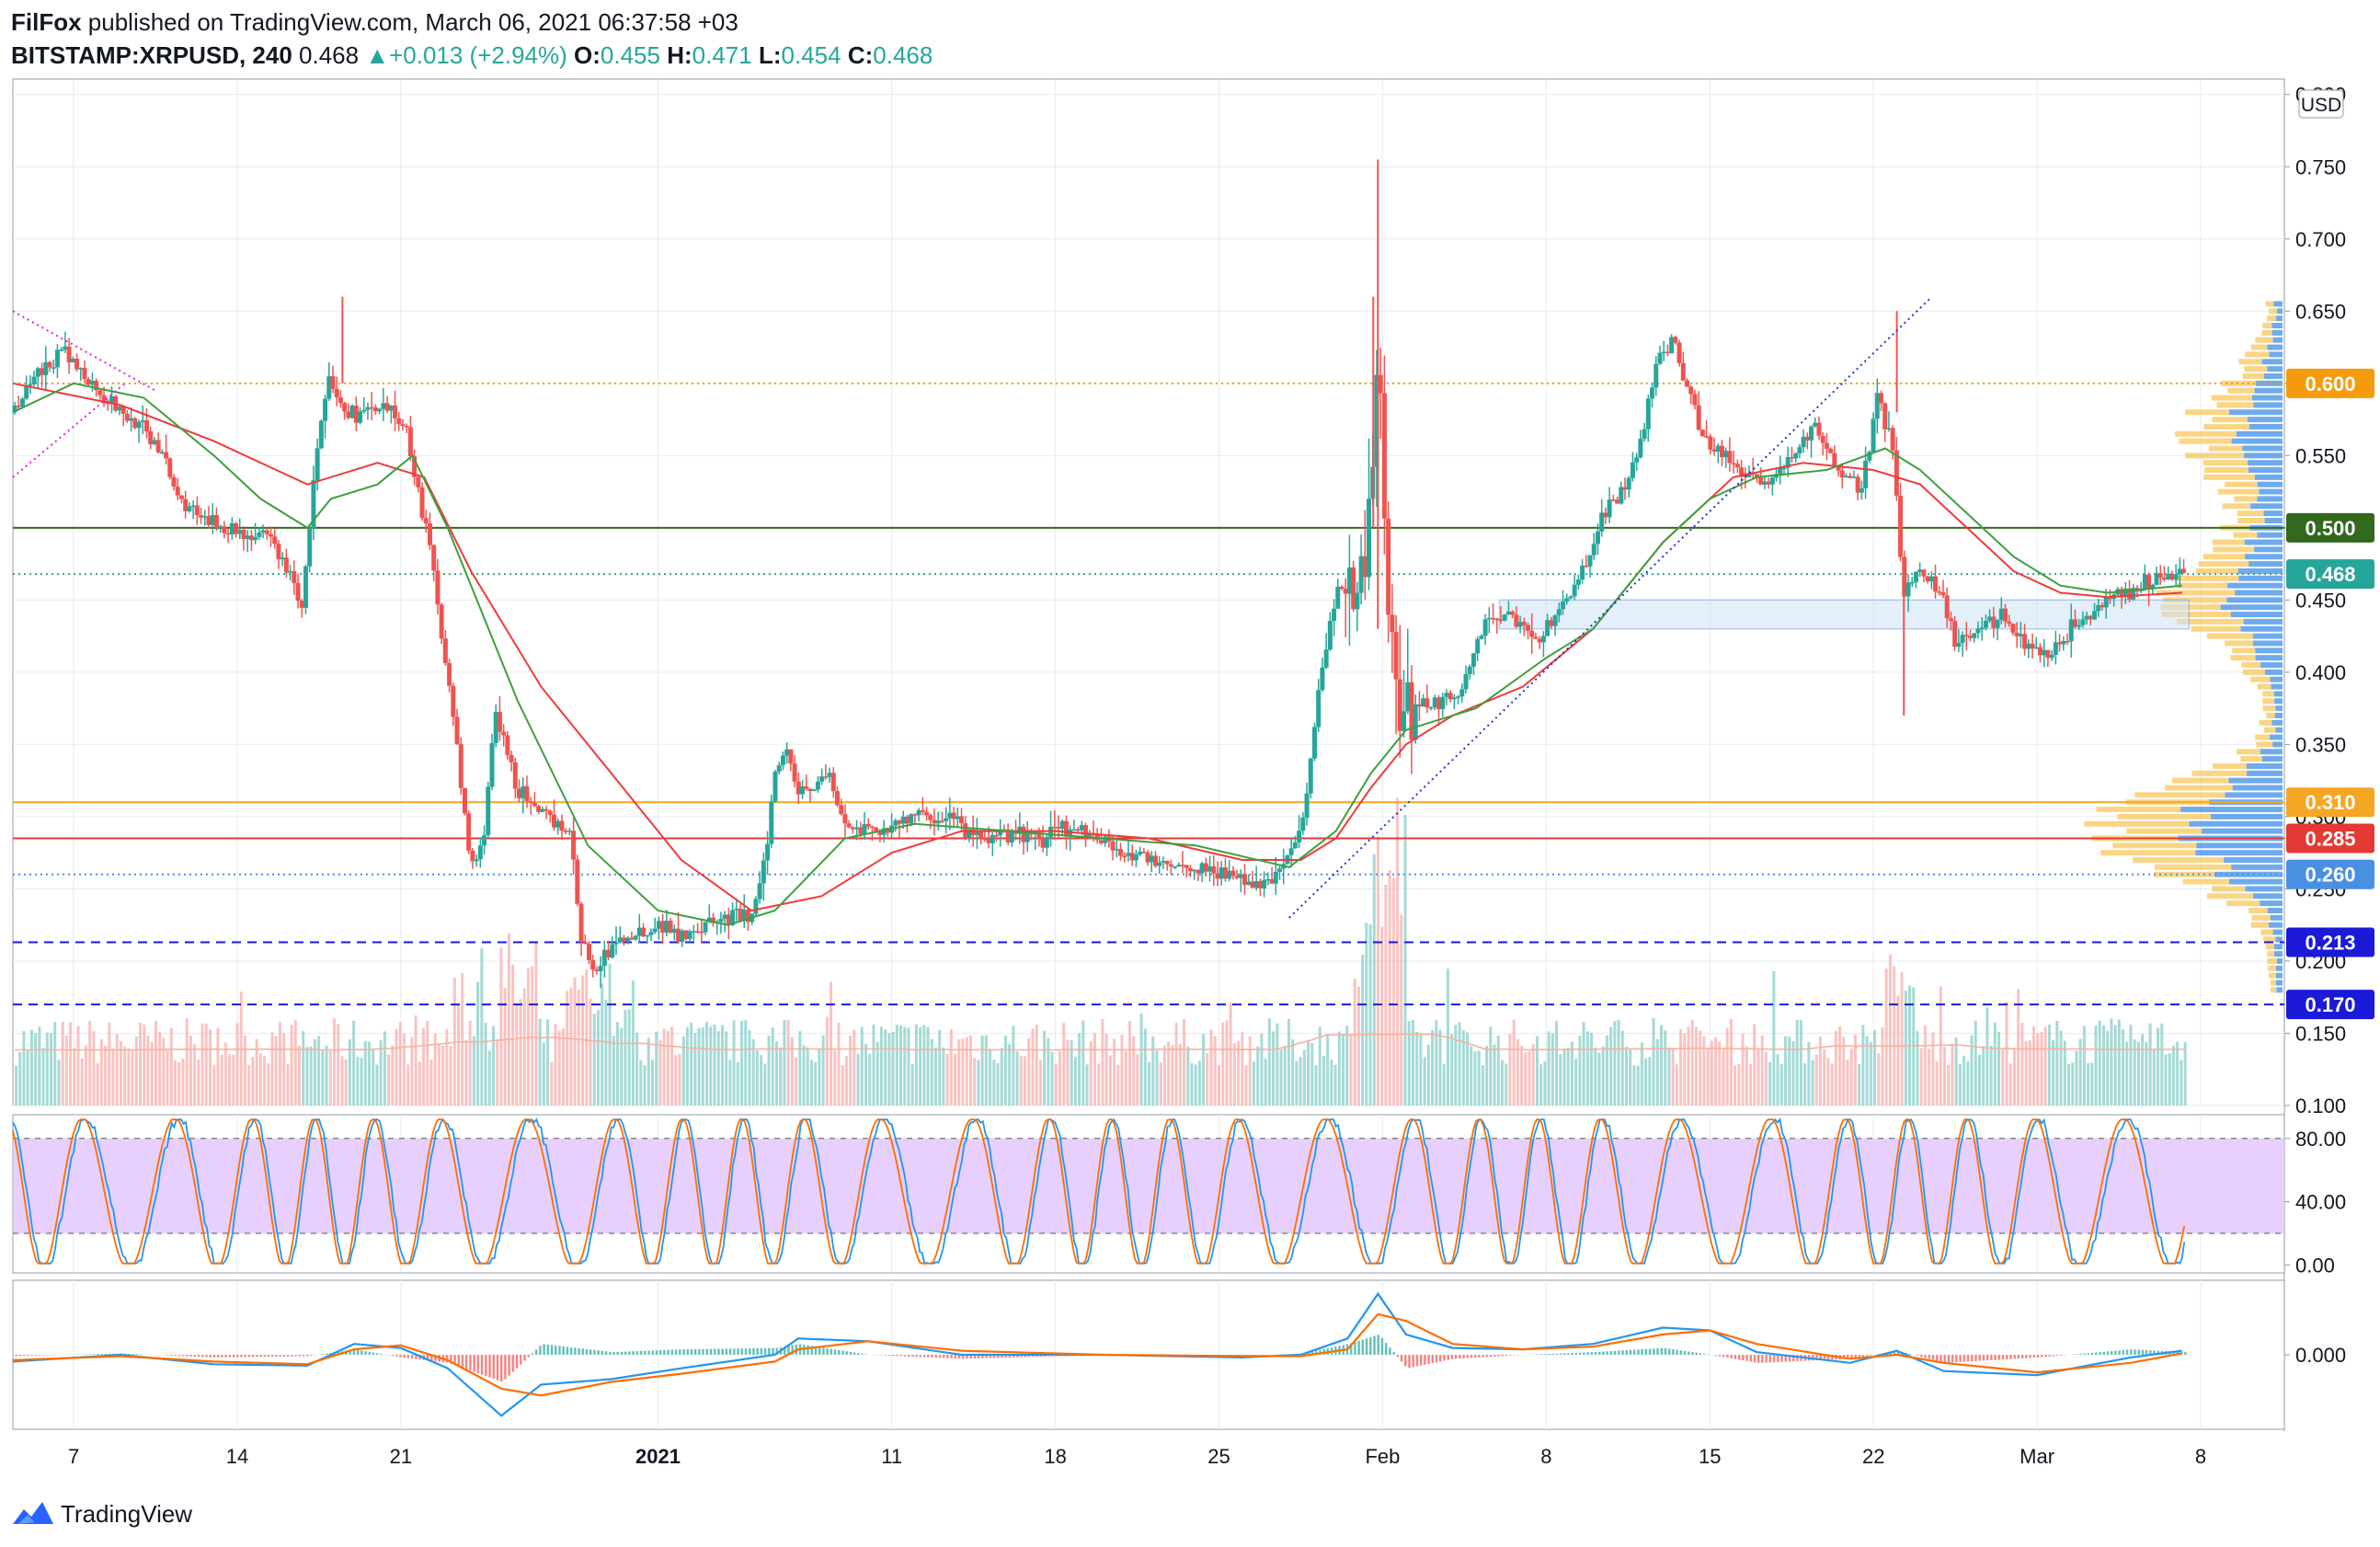 The width and height of the screenshot is (2380, 1547). I want to click on symbol-title: BITSTAMP:XRPUSD, 240, so click(151, 55).